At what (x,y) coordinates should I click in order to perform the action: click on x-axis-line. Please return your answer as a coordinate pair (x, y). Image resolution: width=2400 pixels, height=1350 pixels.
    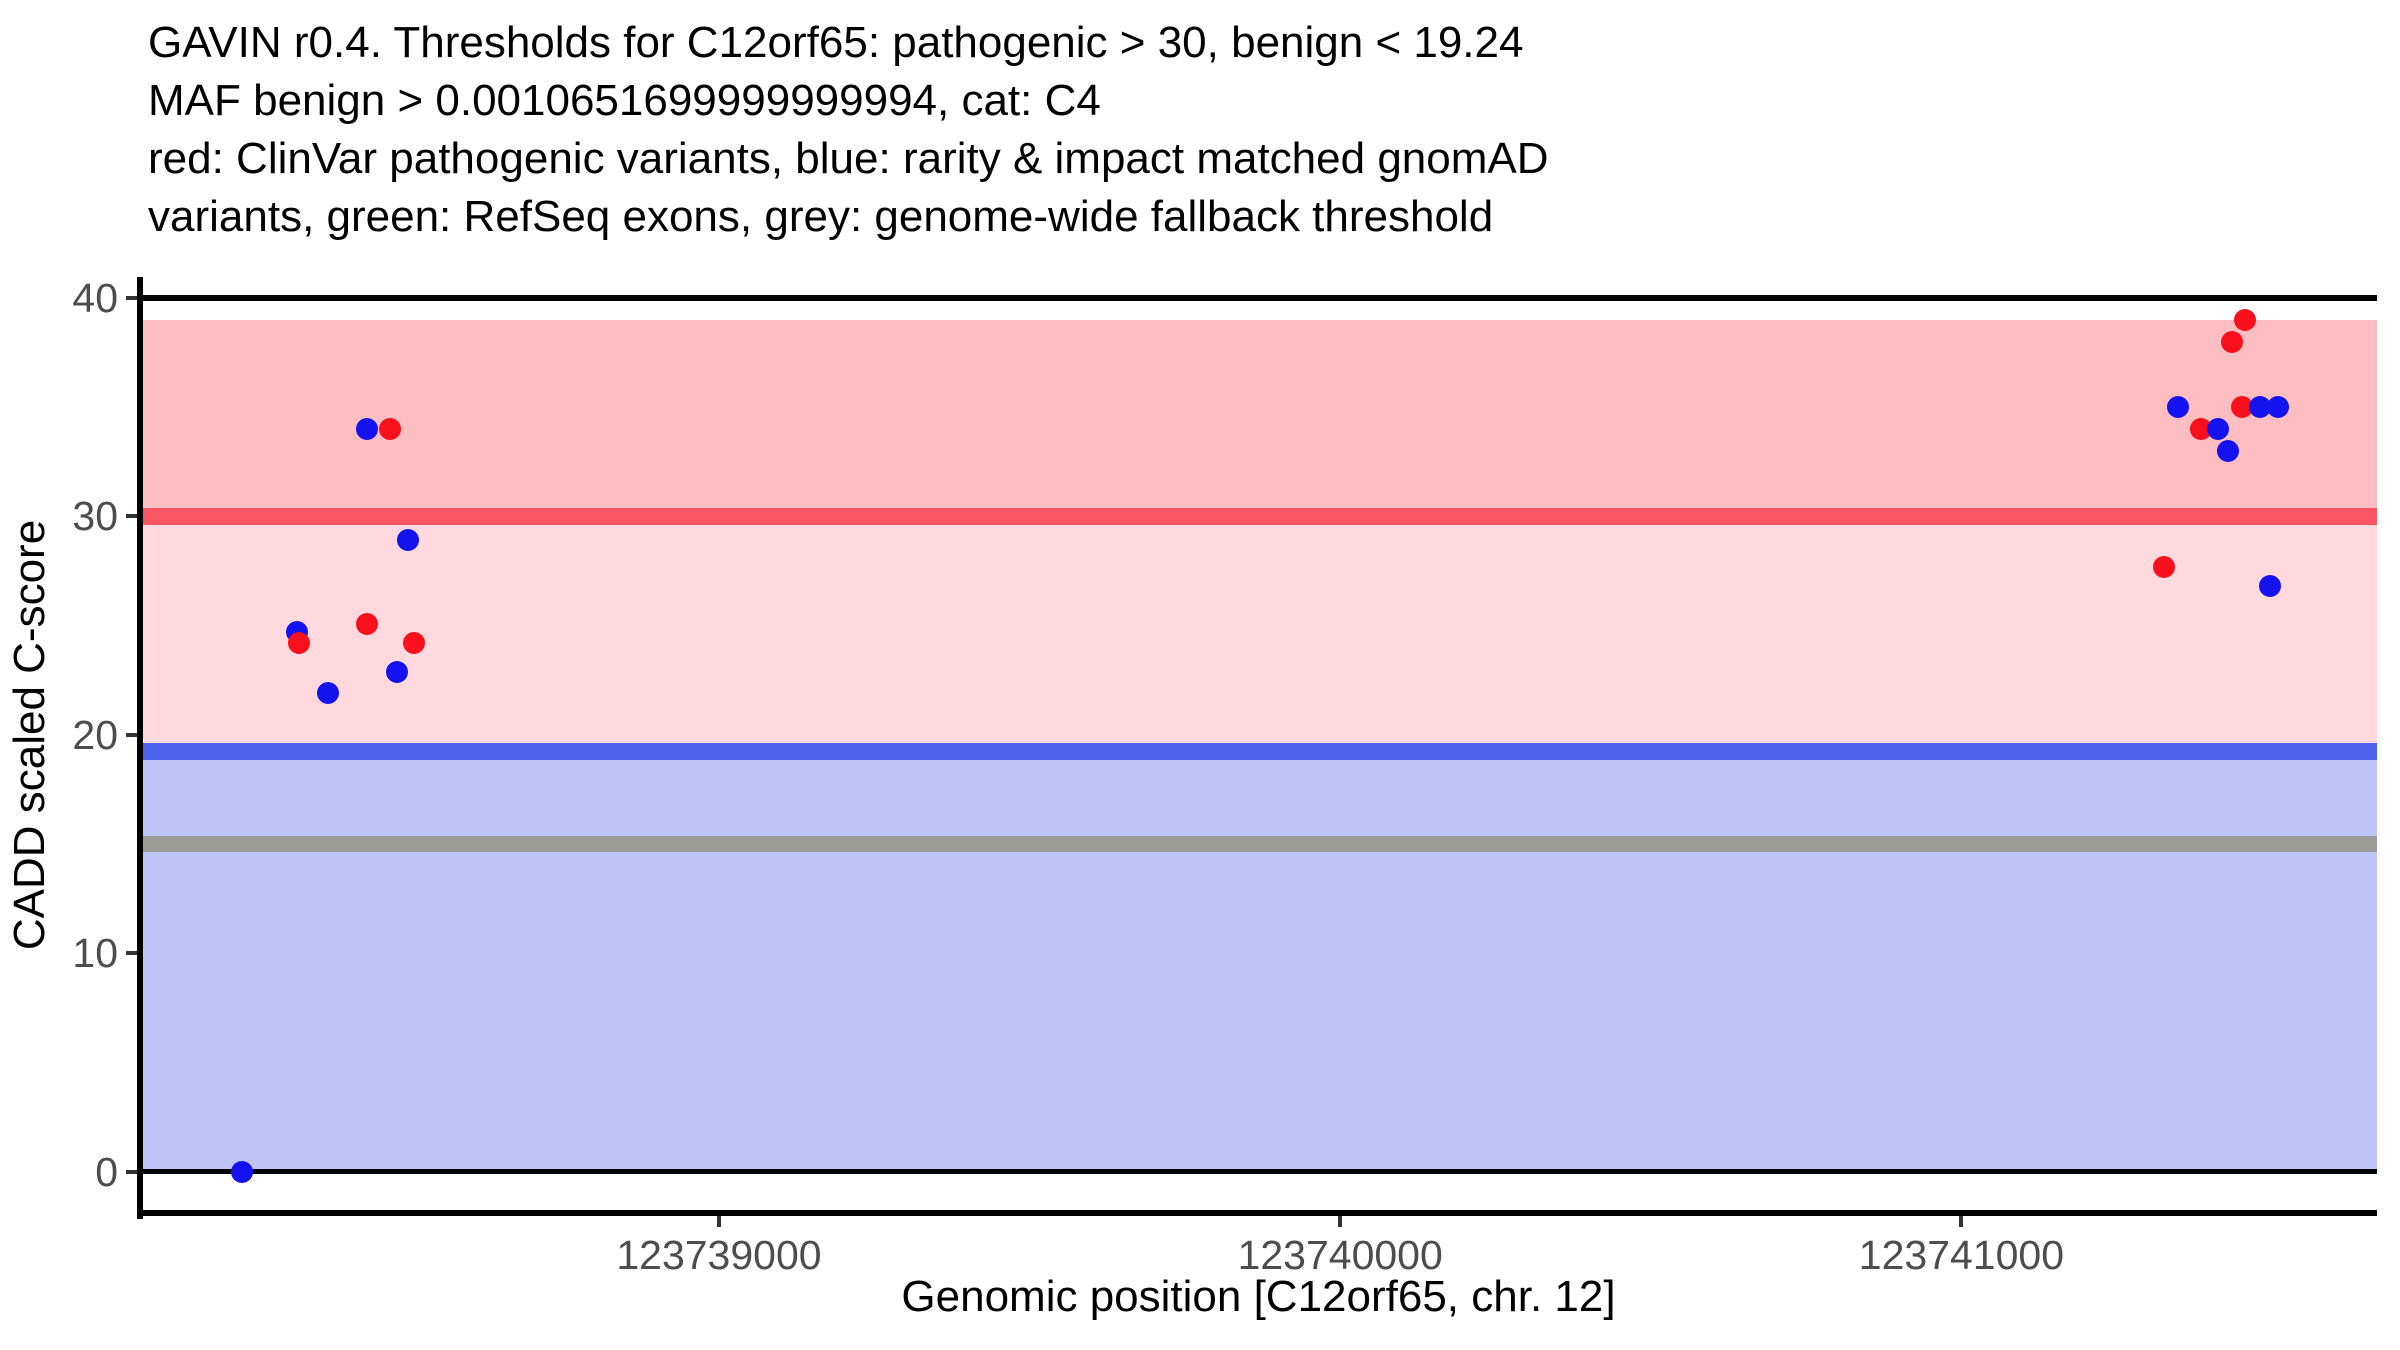
    Looking at the image, I should click on (1257, 1213).